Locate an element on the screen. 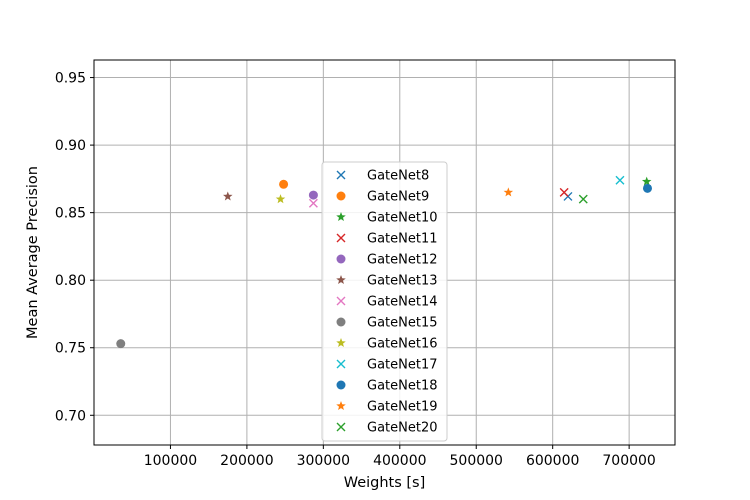 Image resolution: width=750 pixels, height=500 pixels. y-tick-label: 0.90 is located at coordinates (70, 146).